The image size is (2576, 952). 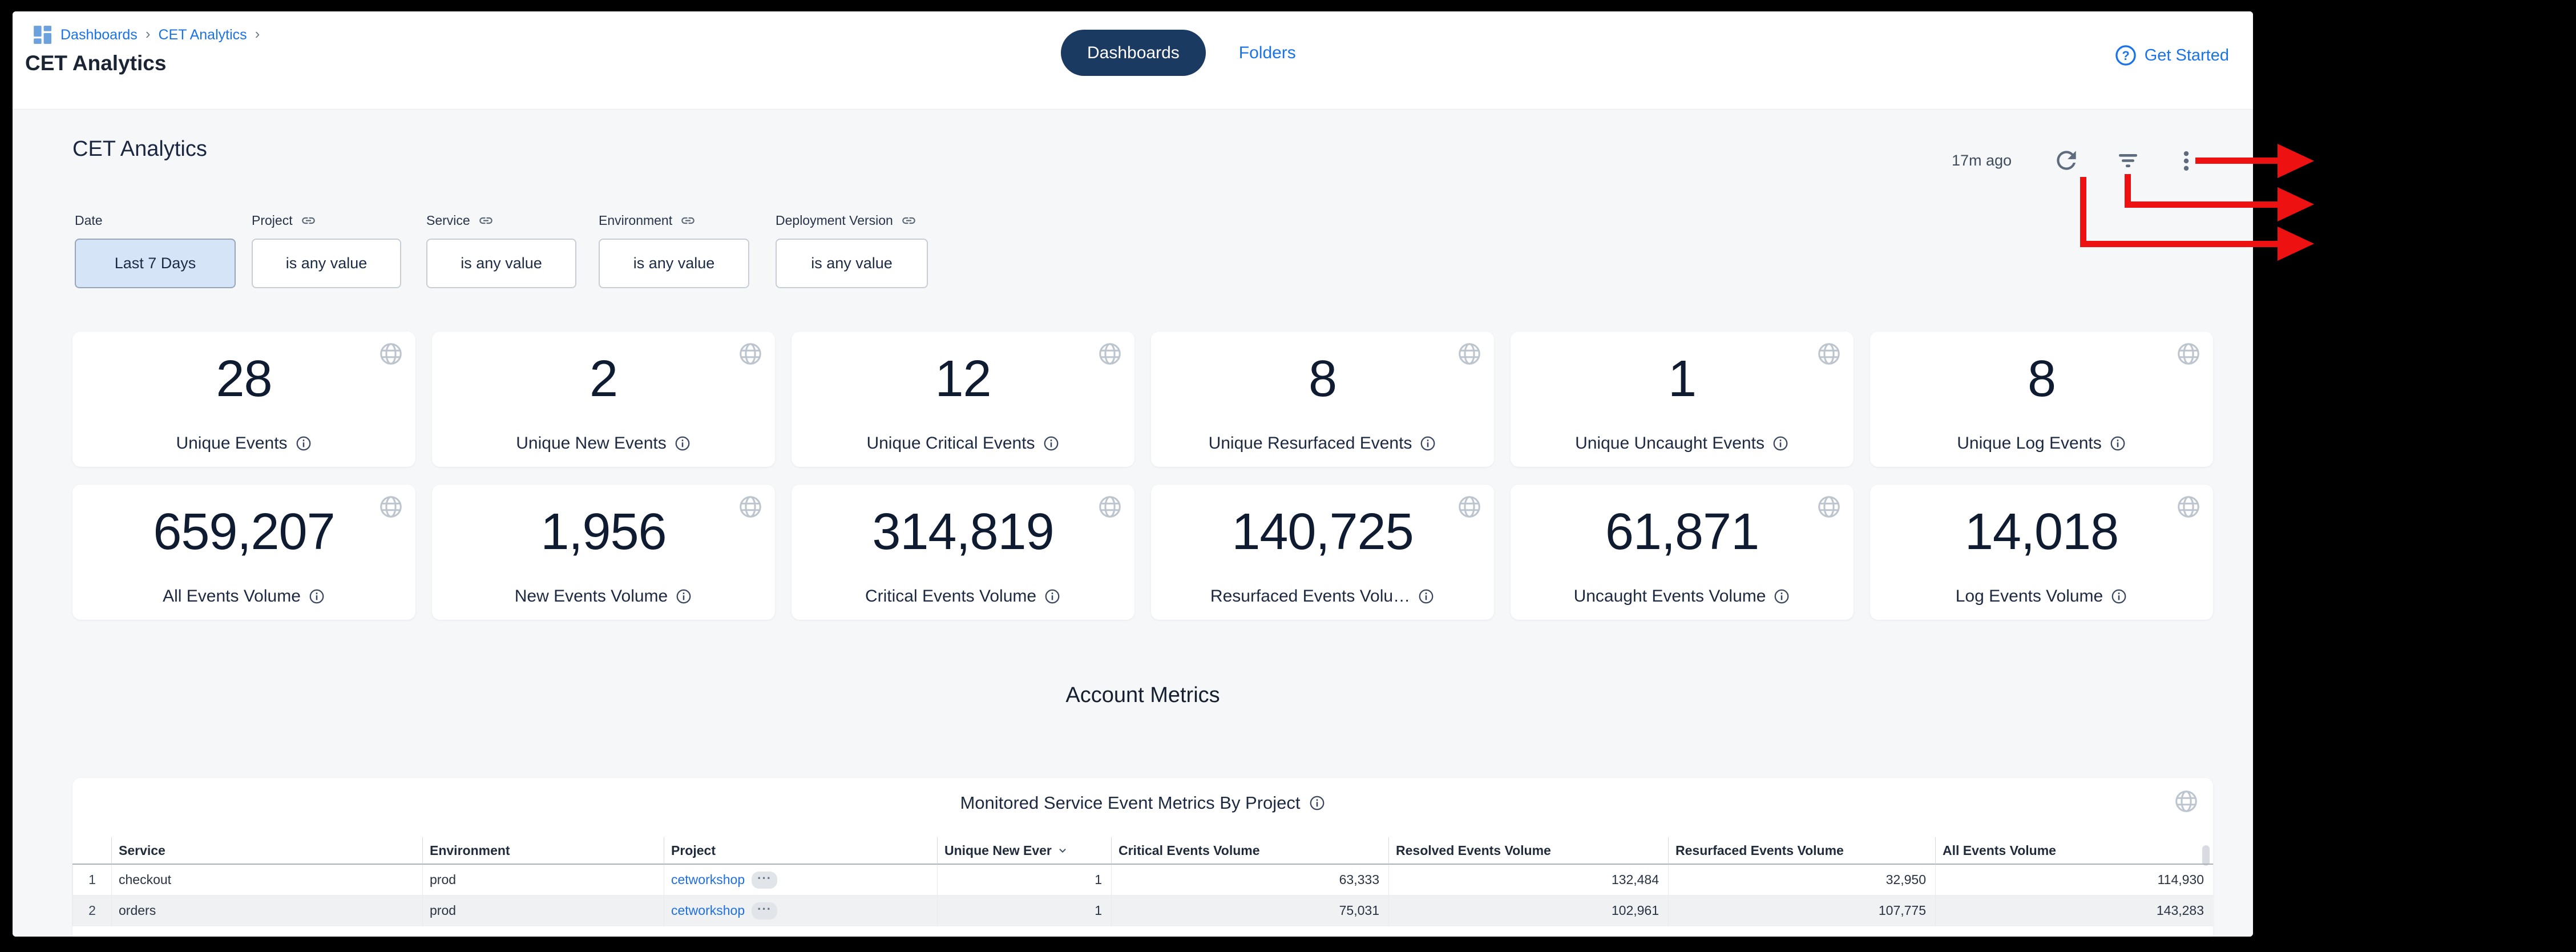 I want to click on cell-critical-events-volume: 75,031, so click(x=1249, y=910).